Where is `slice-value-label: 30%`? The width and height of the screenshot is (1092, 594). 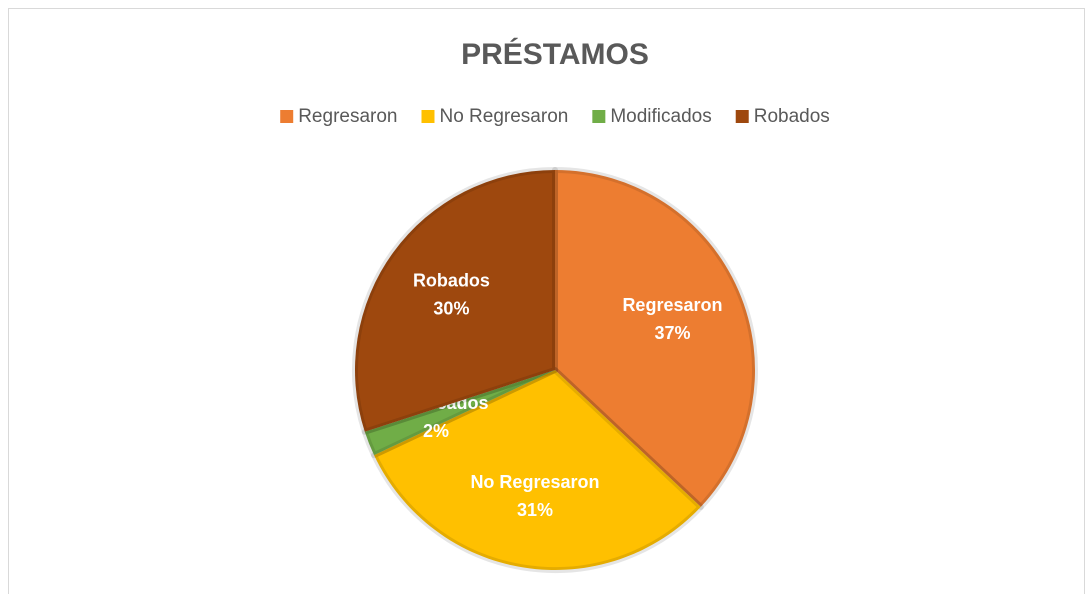
slice-value-label: 30% is located at coordinates (451, 309).